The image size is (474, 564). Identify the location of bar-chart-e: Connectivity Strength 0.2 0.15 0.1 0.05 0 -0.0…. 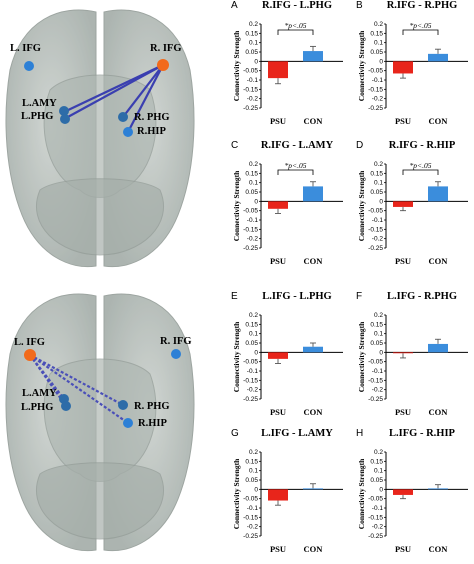
(287, 364).